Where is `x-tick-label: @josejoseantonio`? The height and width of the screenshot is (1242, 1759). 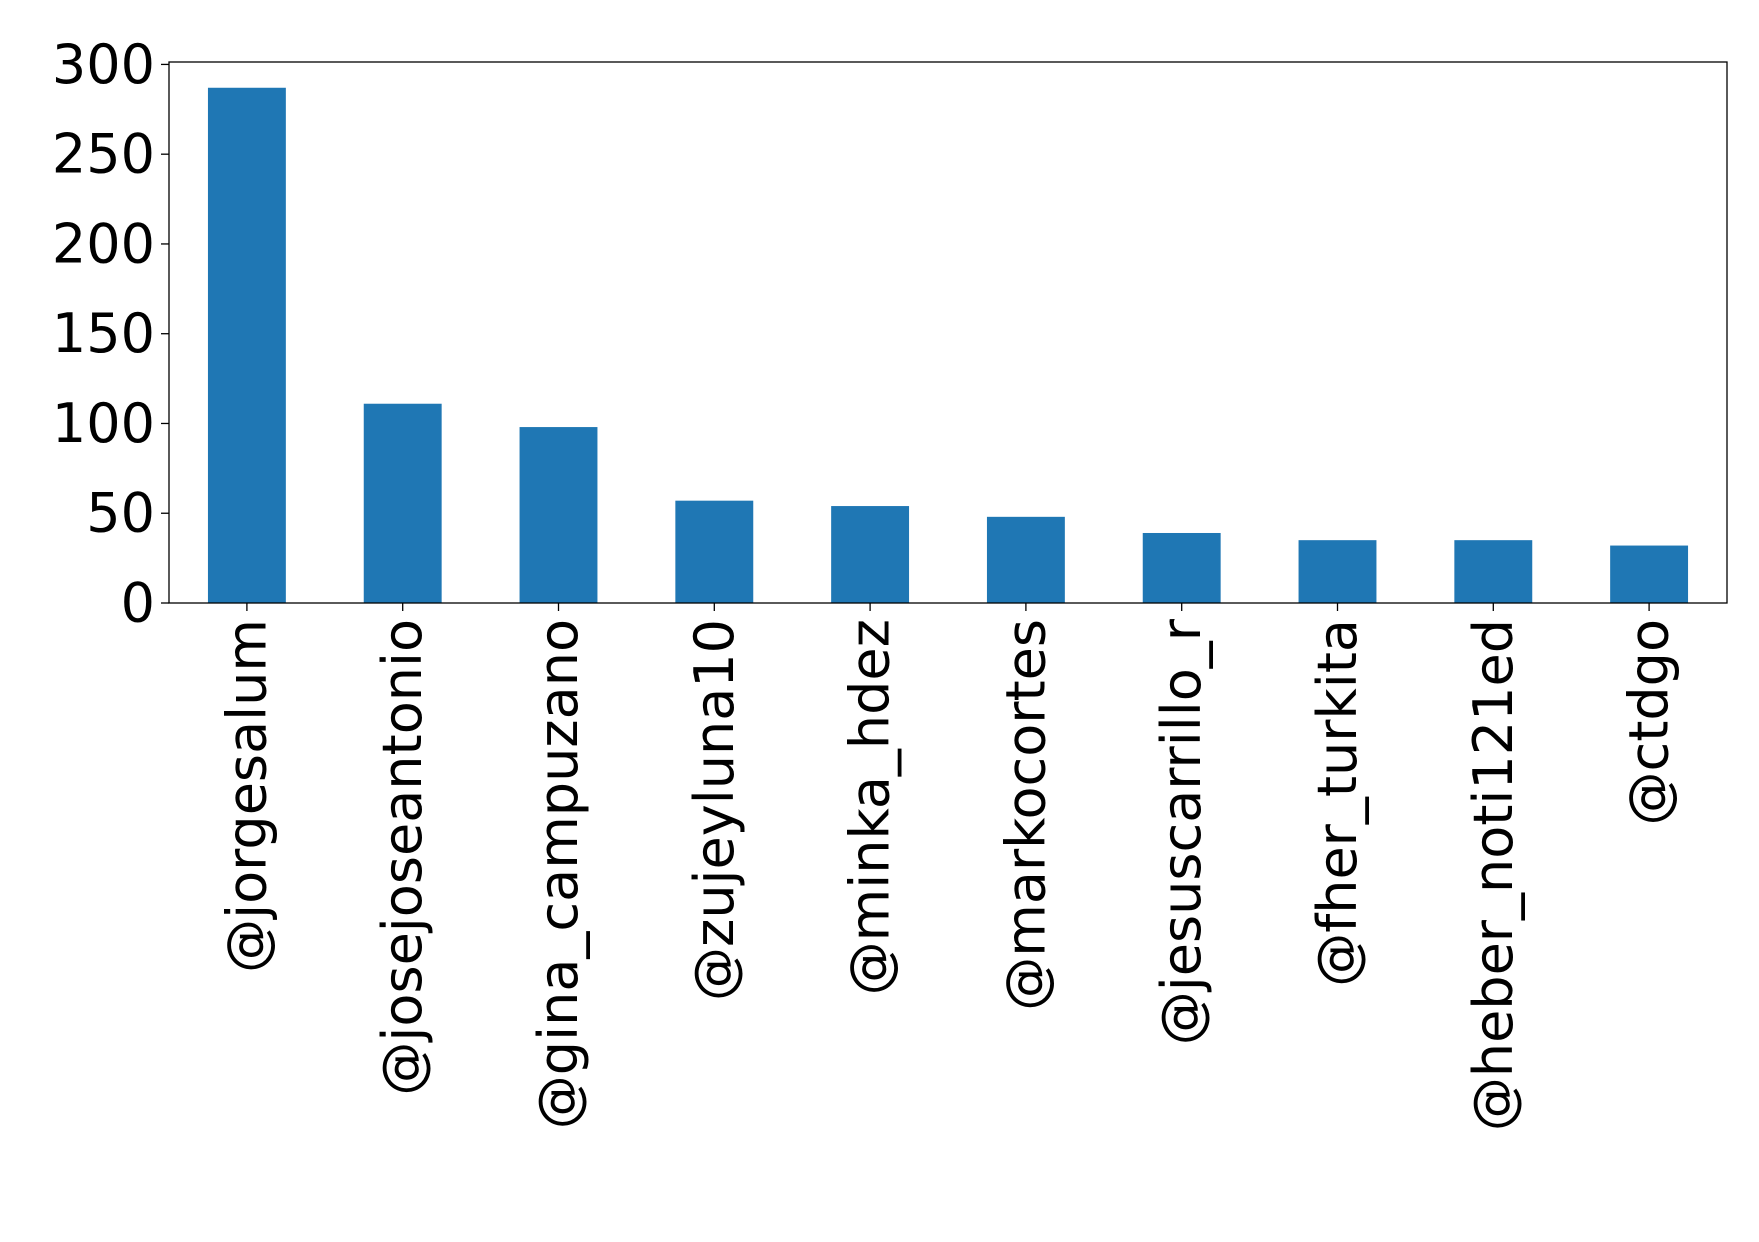
x-tick-label: @josejoseantonio is located at coordinates (402, 857).